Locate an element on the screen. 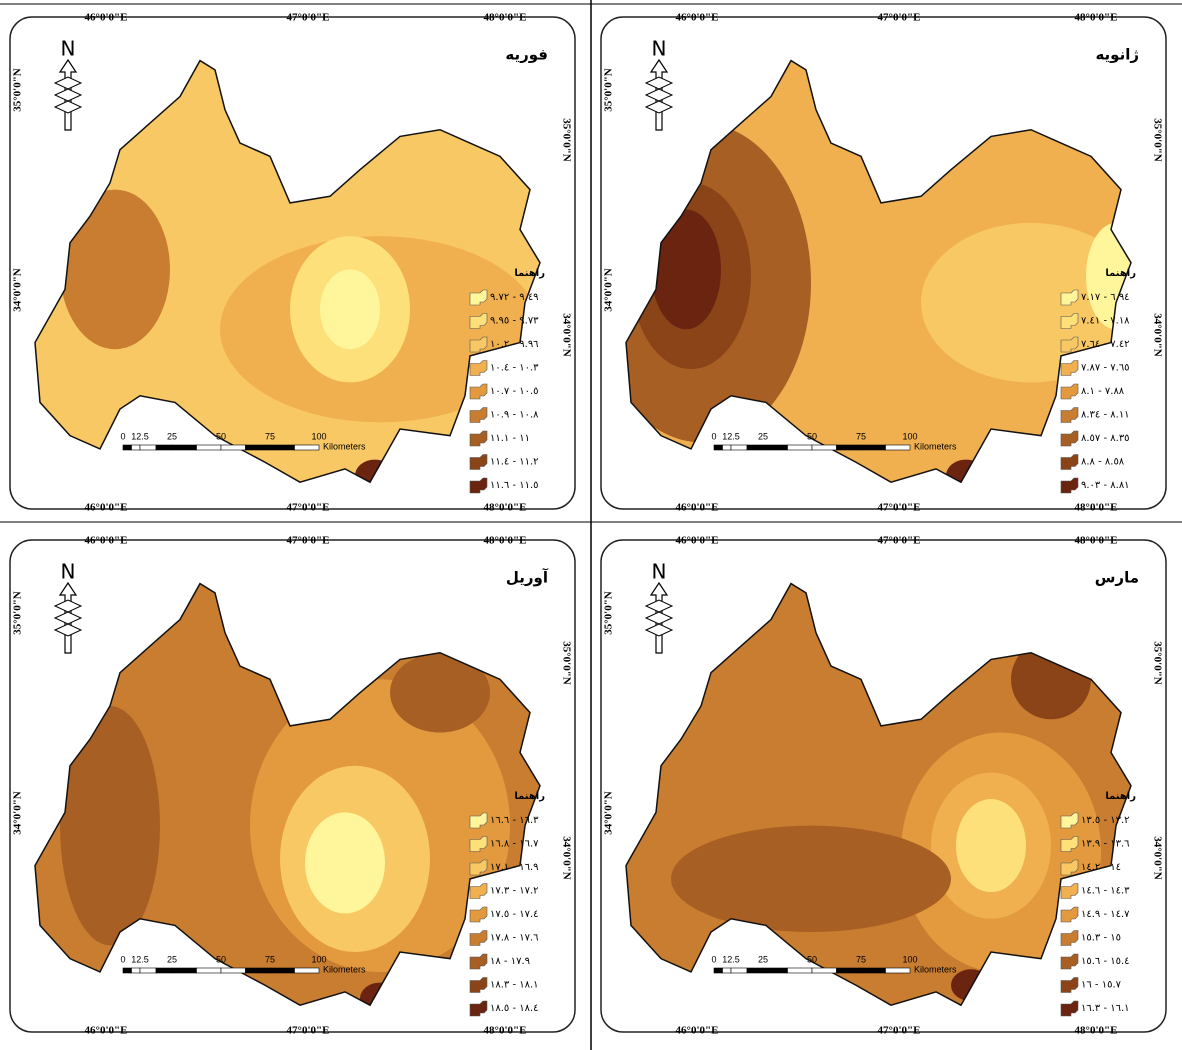 This screenshot has width=1182, height=1050. legend-label: ٩.٧٣ - ٩.٩٥ is located at coordinates (514, 321).